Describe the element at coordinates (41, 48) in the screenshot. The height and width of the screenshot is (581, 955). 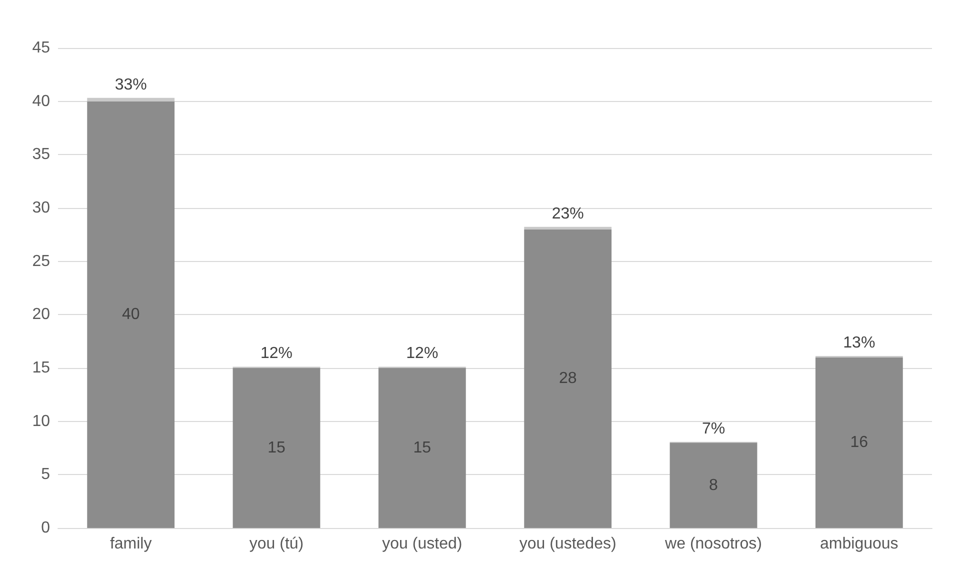
I see `y-tick-label: 45` at that location.